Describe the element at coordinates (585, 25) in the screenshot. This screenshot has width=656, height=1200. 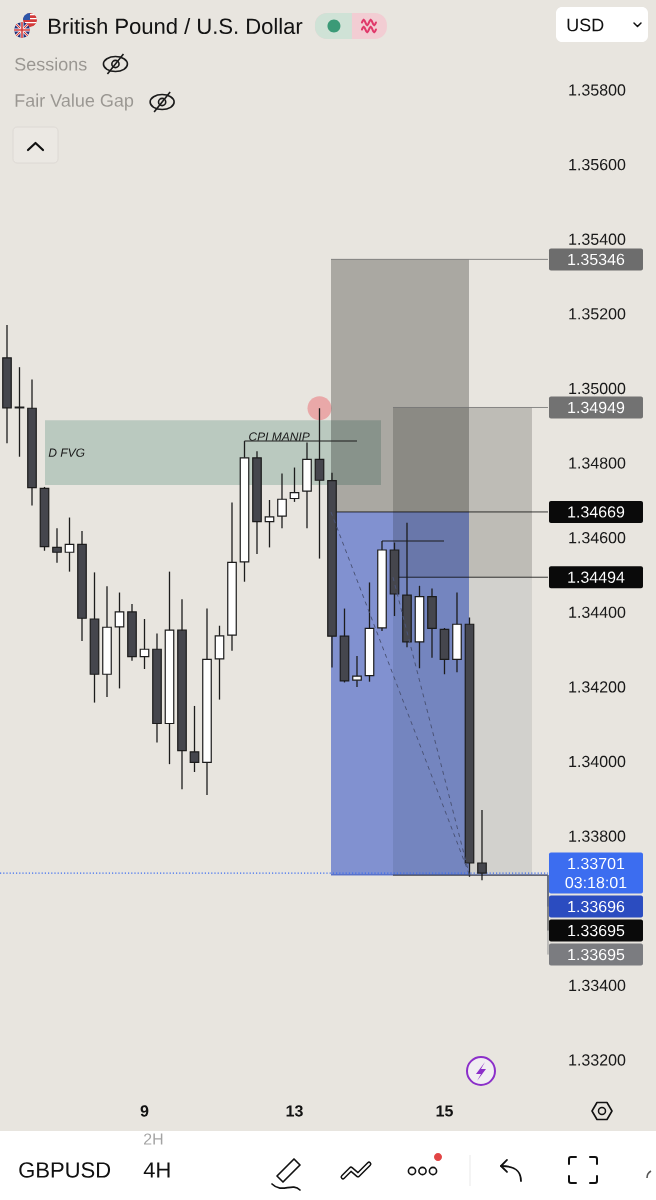
I see `text: USD` at that location.